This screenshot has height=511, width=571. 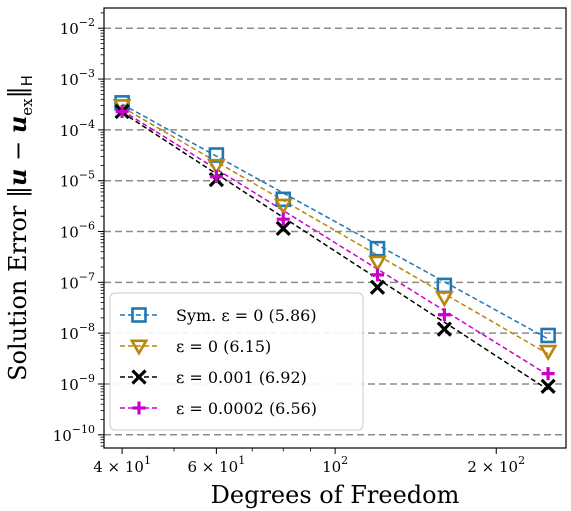 I want to click on x-tick-label: 2 × 10², so click(x=496, y=465).